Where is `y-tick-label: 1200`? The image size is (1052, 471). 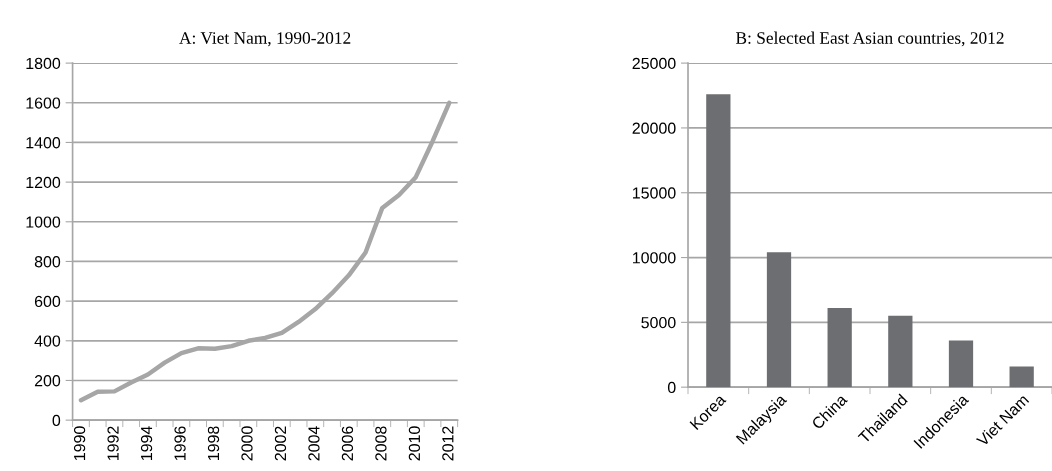 y-tick-label: 1200 is located at coordinates (43, 182).